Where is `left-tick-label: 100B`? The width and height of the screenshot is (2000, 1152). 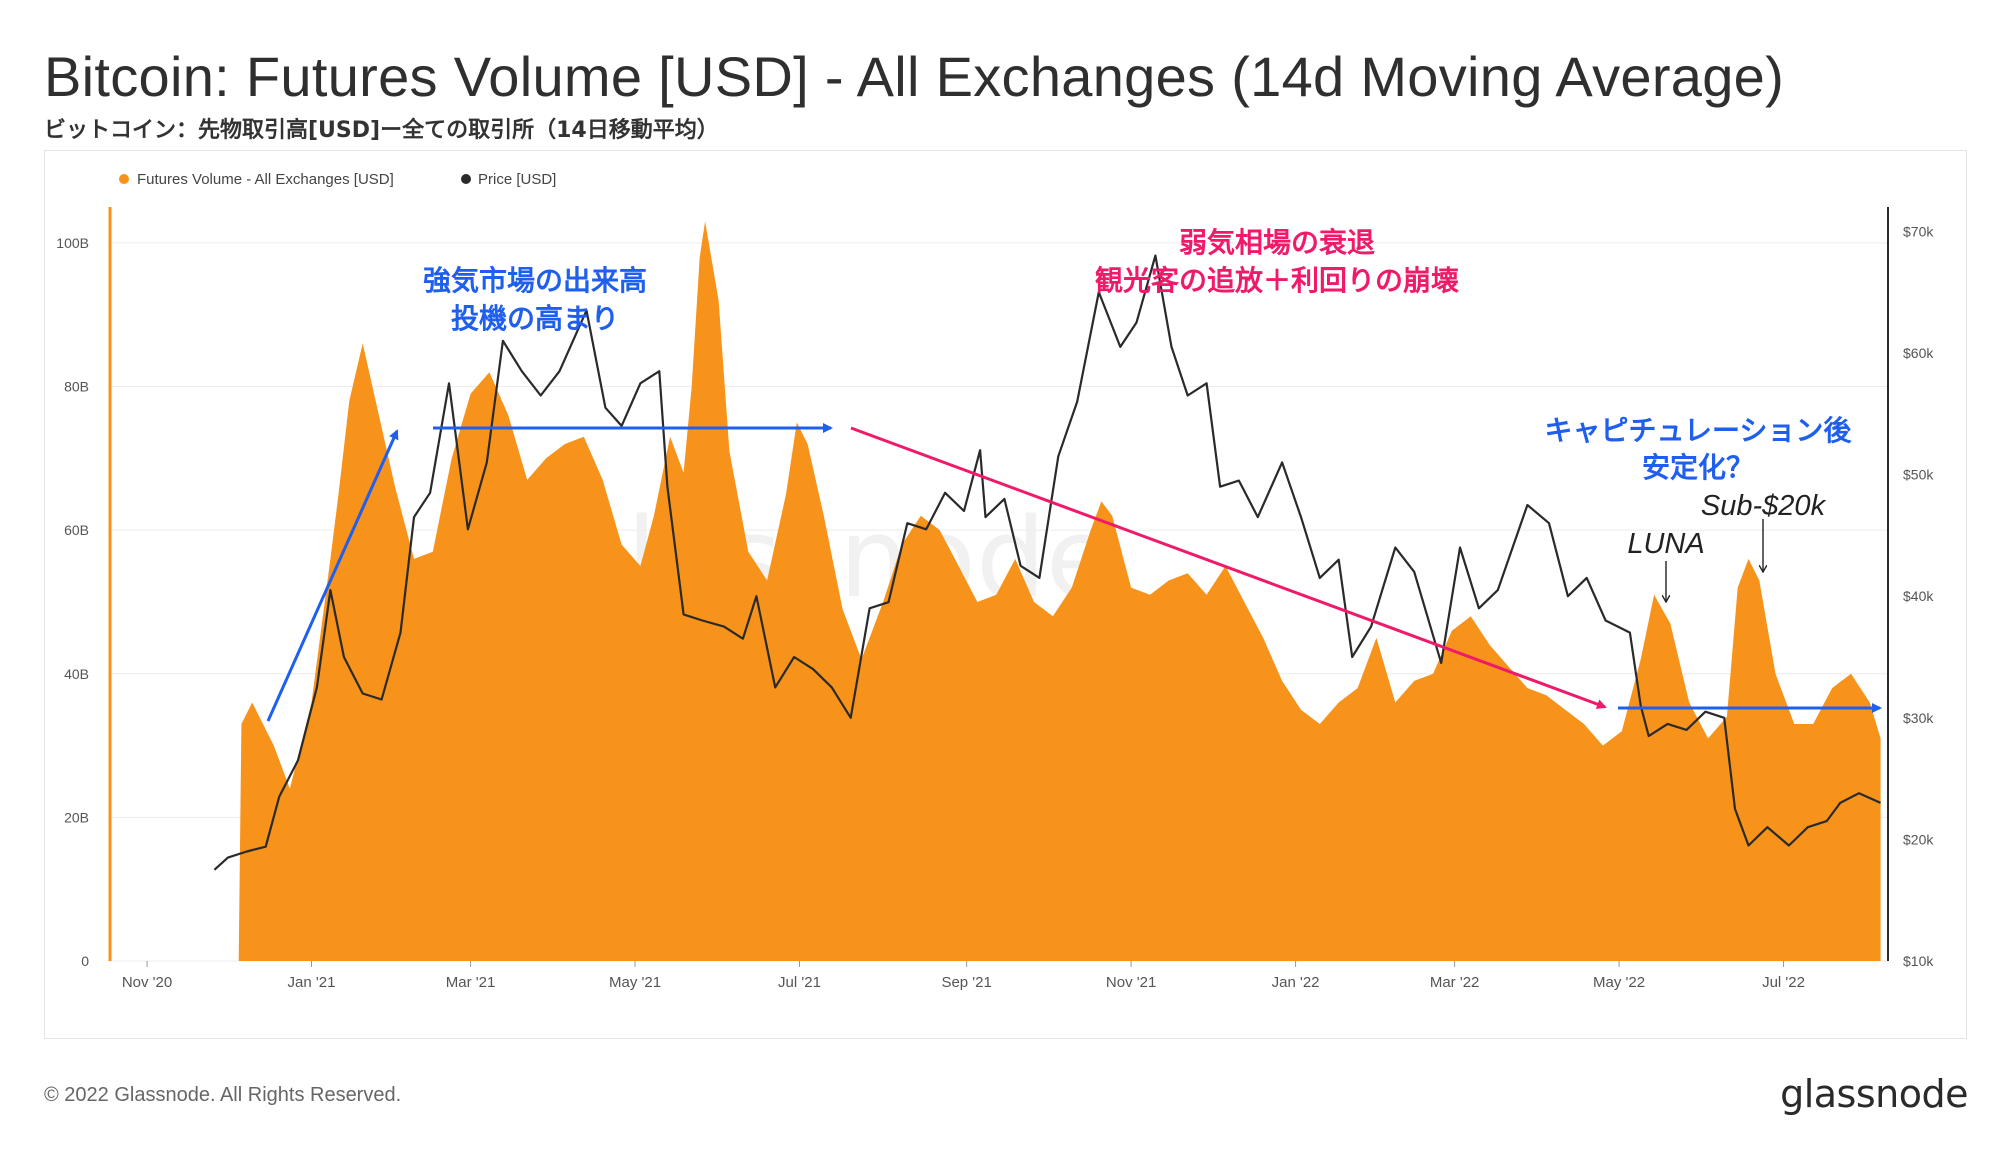
left-tick-label: 100B is located at coordinates (72, 243).